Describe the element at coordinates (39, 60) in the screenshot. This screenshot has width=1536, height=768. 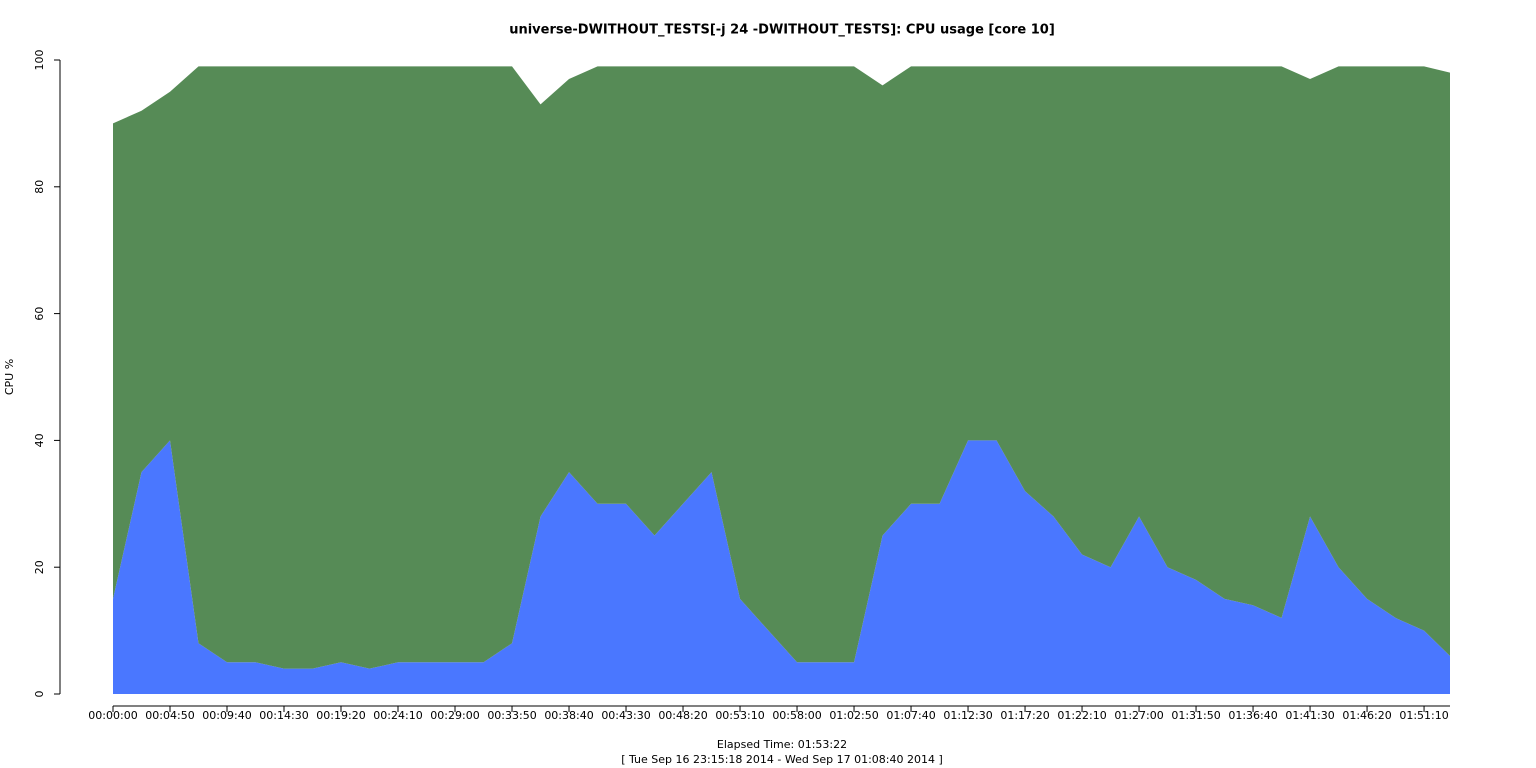
I see `y-tick-label: 100` at that location.